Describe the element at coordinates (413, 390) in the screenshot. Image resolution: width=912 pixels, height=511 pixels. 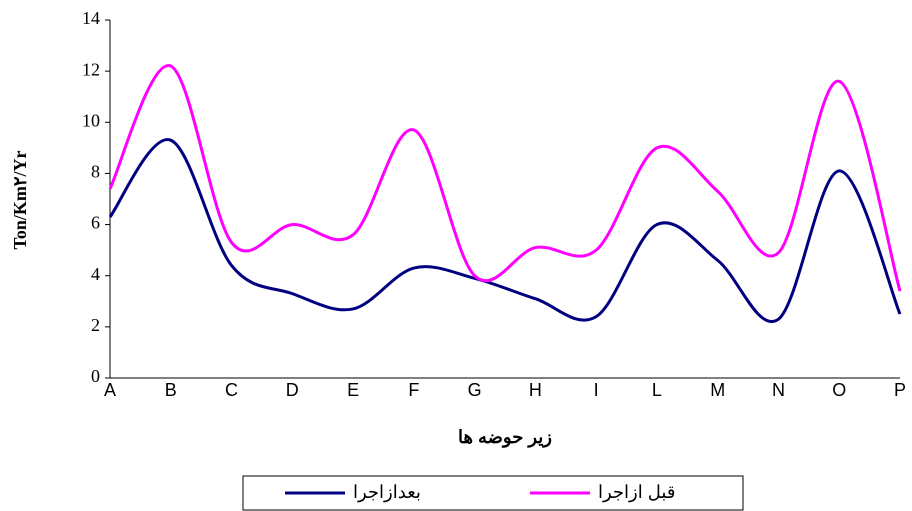
I see `x-tick-label: F` at that location.